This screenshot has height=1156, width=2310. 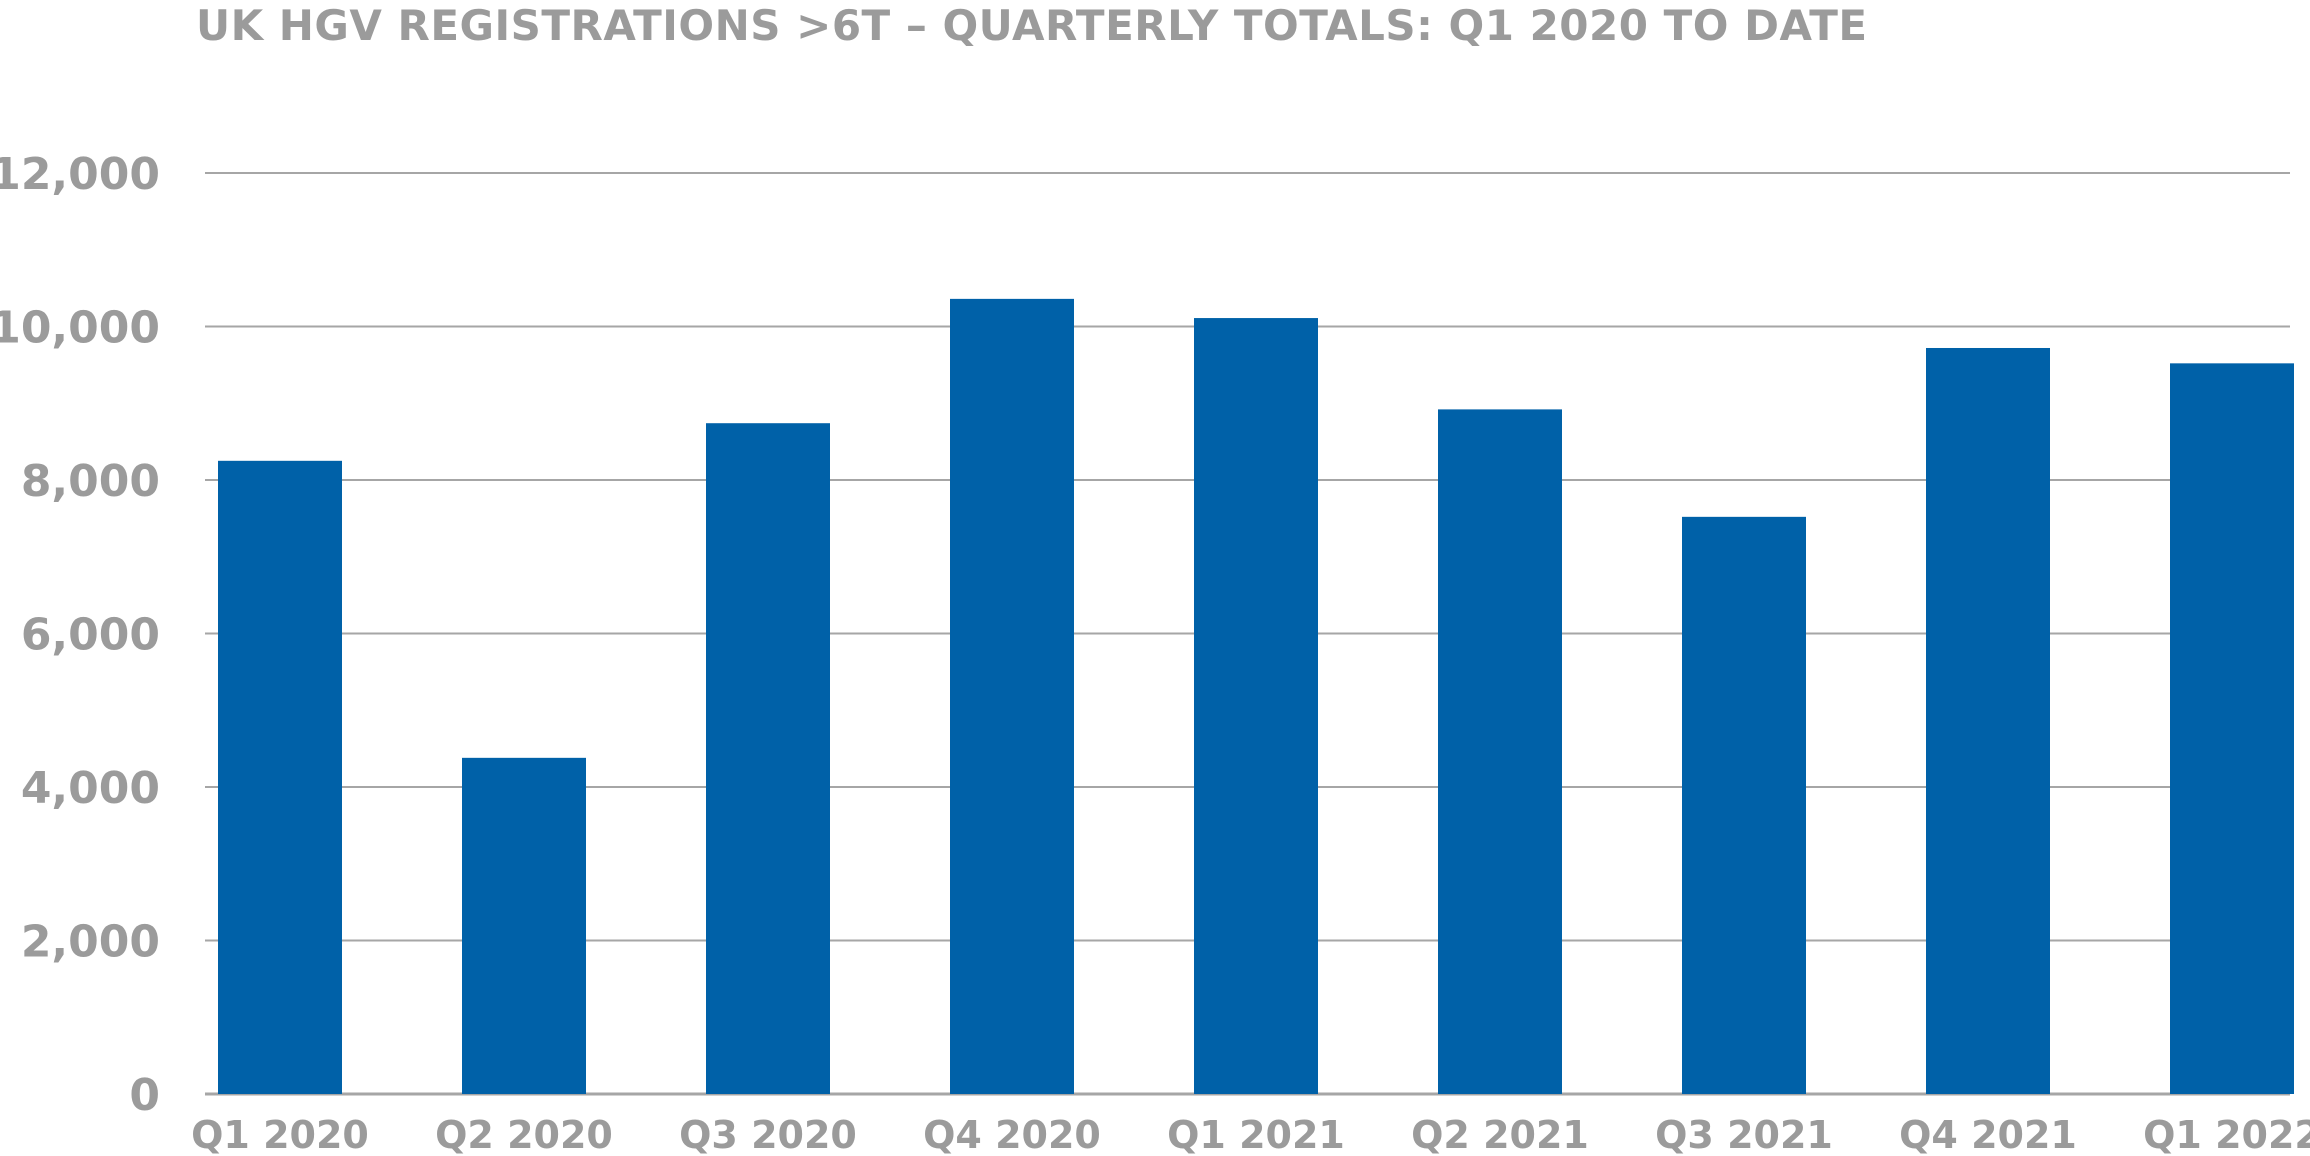 What do you see at coordinates (144, 1095) in the screenshot?
I see `y-tick-label: 0` at bounding box center [144, 1095].